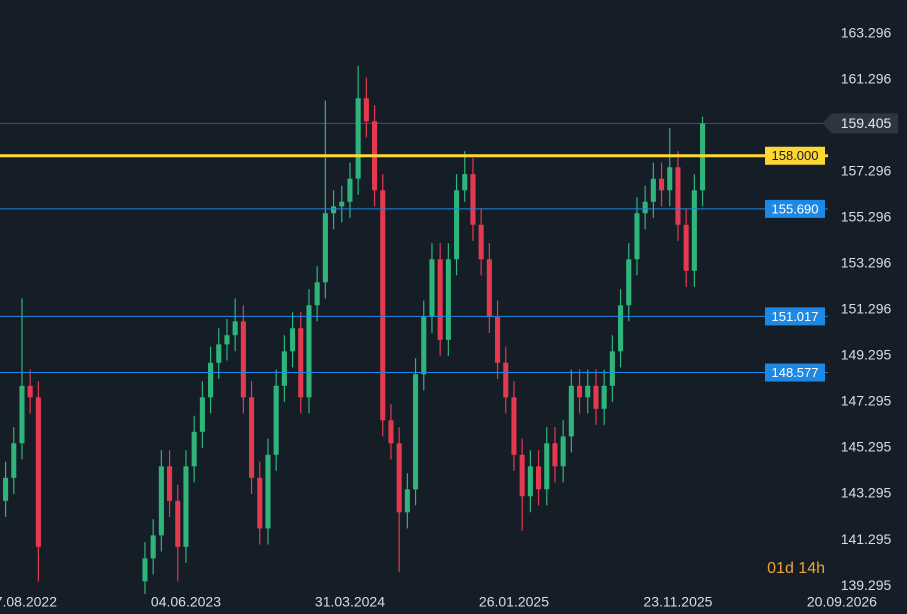  What do you see at coordinates (866, 447) in the screenshot?
I see `y-tick-label: 145.295` at bounding box center [866, 447].